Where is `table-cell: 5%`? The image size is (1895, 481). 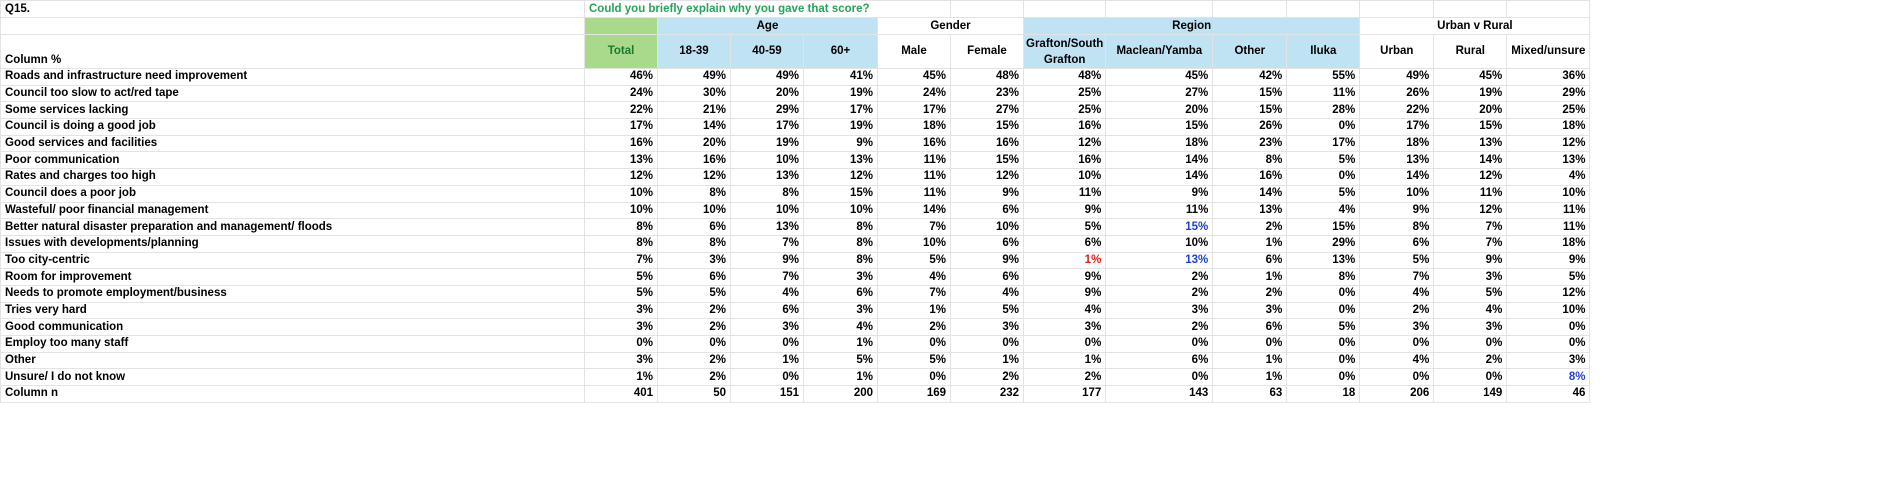
table-cell: 5% is located at coordinates (1323, 160).